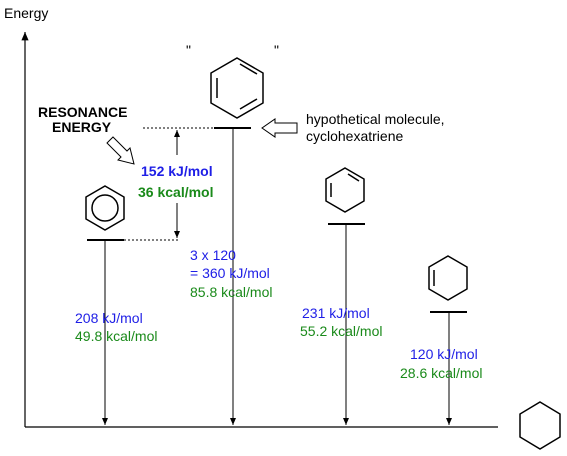 Image resolution: width=567 pixels, height=456 pixels. I want to click on cyclohexene, so click(448, 278).